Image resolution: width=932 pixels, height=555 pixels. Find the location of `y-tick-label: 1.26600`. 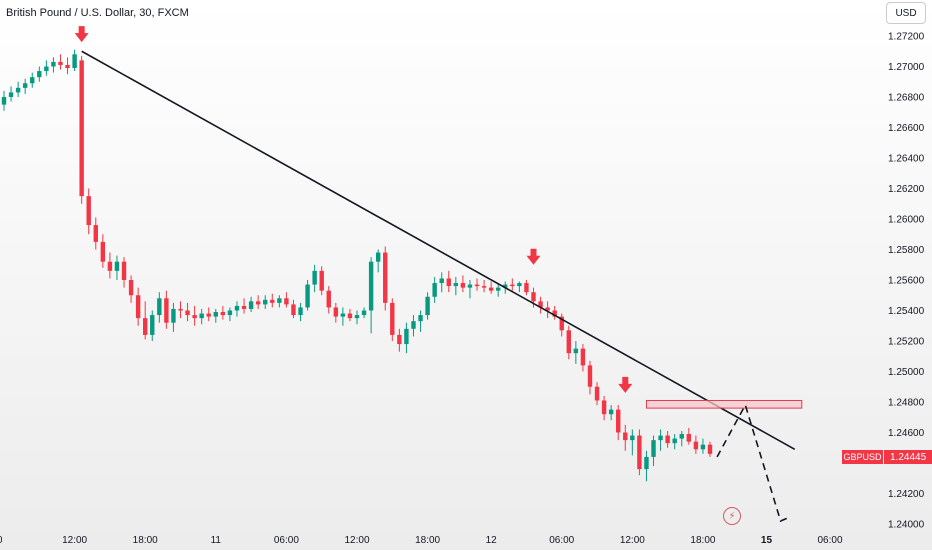

y-tick-label: 1.26600 is located at coordinates (906, 128).